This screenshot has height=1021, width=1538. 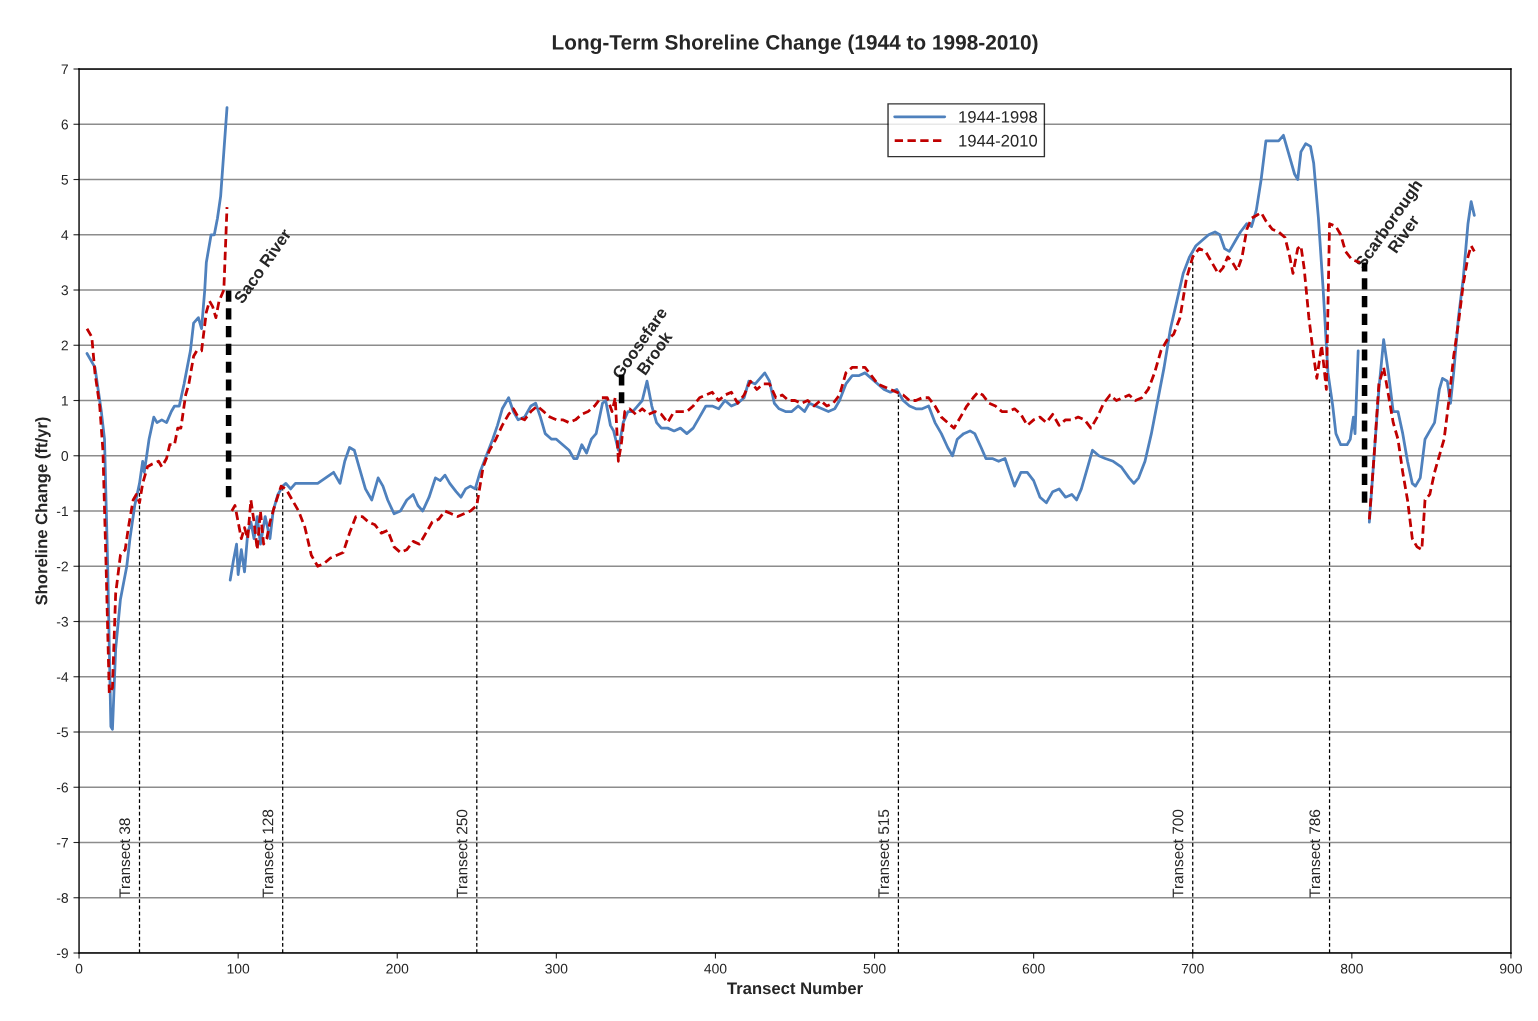 I want to click on ref-line-label: Transect 128, so click(x=268, y=853).